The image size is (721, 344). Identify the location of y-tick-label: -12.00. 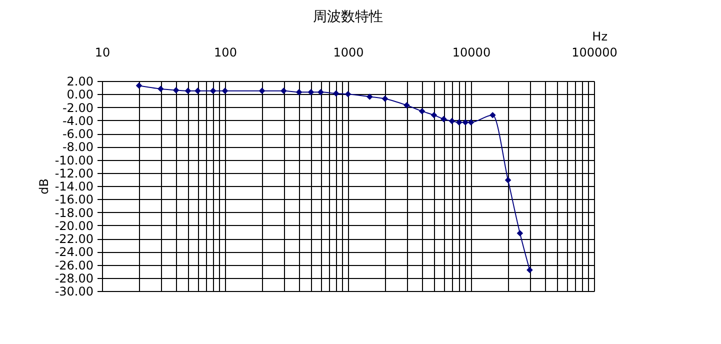
(74, 173).